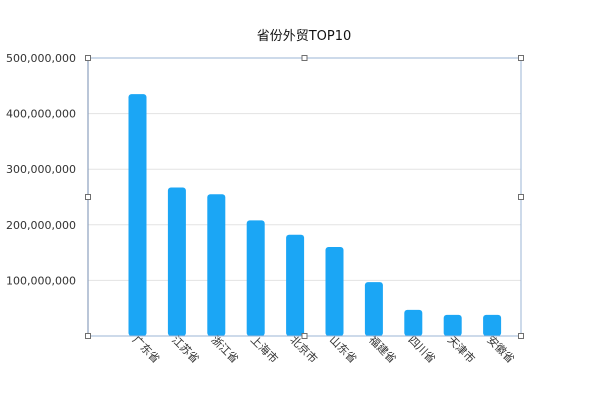 The width and height of the screenshot is (600, 400). What do you see at coordinates (41, 280) in the screenshot?
I see `y-tick-label: 100,000,000` at bounding box center [41, 280].